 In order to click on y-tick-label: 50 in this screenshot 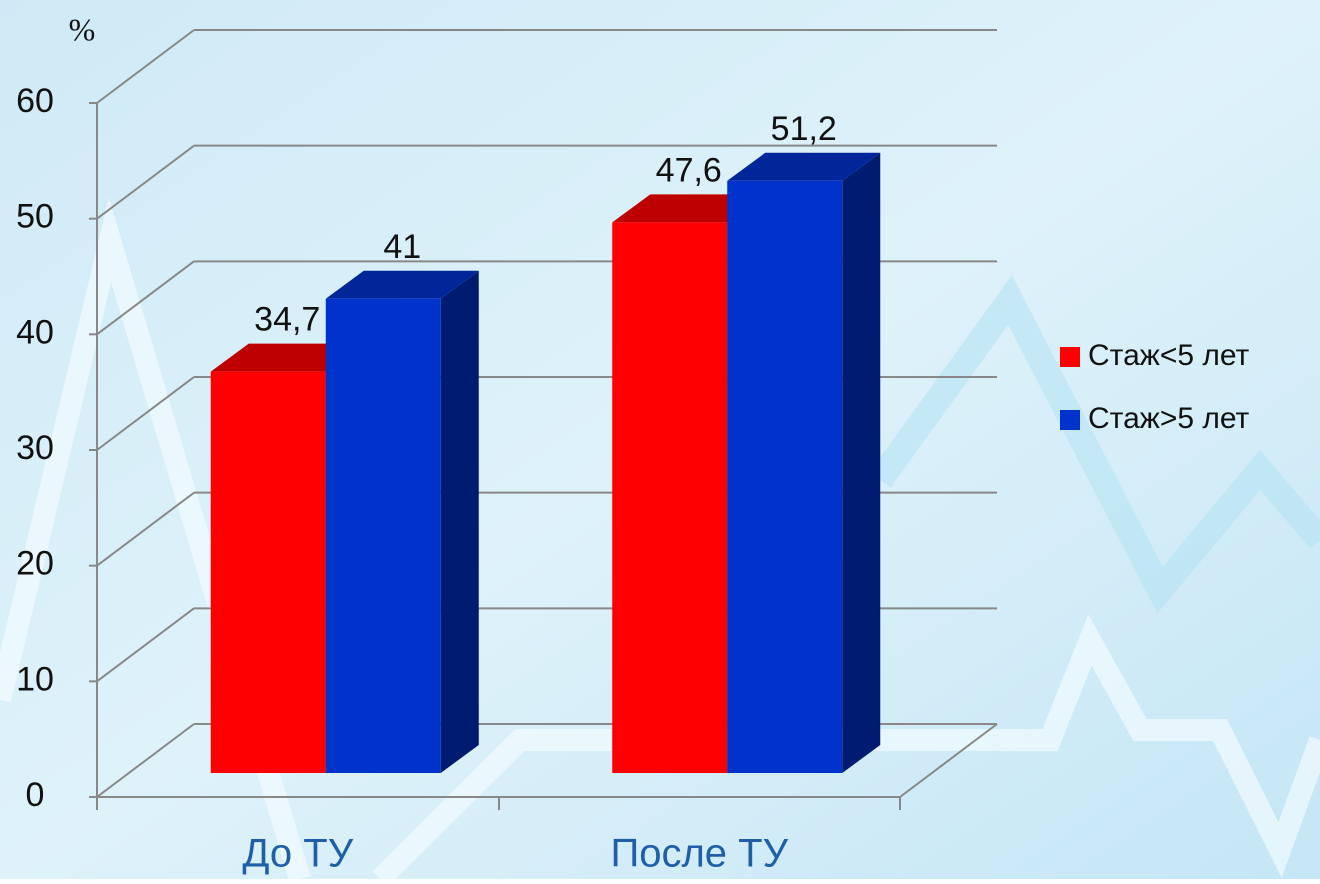, I will do `click(35, 217)`.